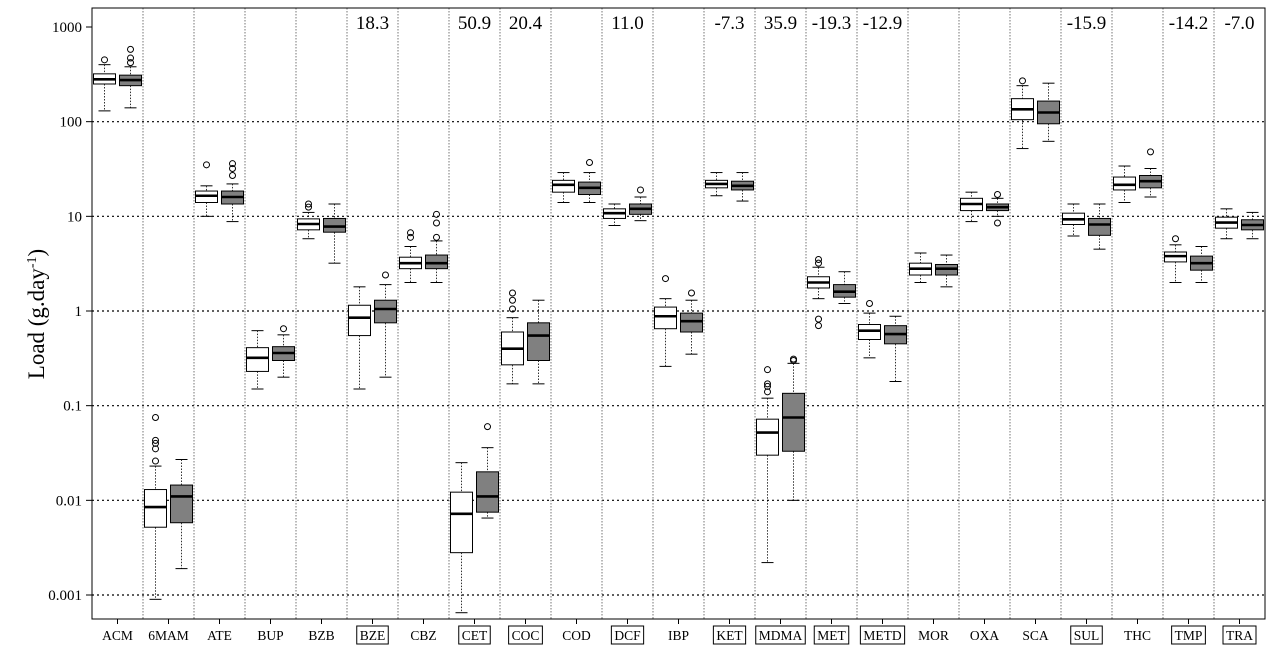 The height and width of the screenshot is (646, 1267). Describe the element at coordinates (70, 312) in the screenshot. I see `y-axis: 0.001 0.01 0.1 1 10 100 1000` at that location.